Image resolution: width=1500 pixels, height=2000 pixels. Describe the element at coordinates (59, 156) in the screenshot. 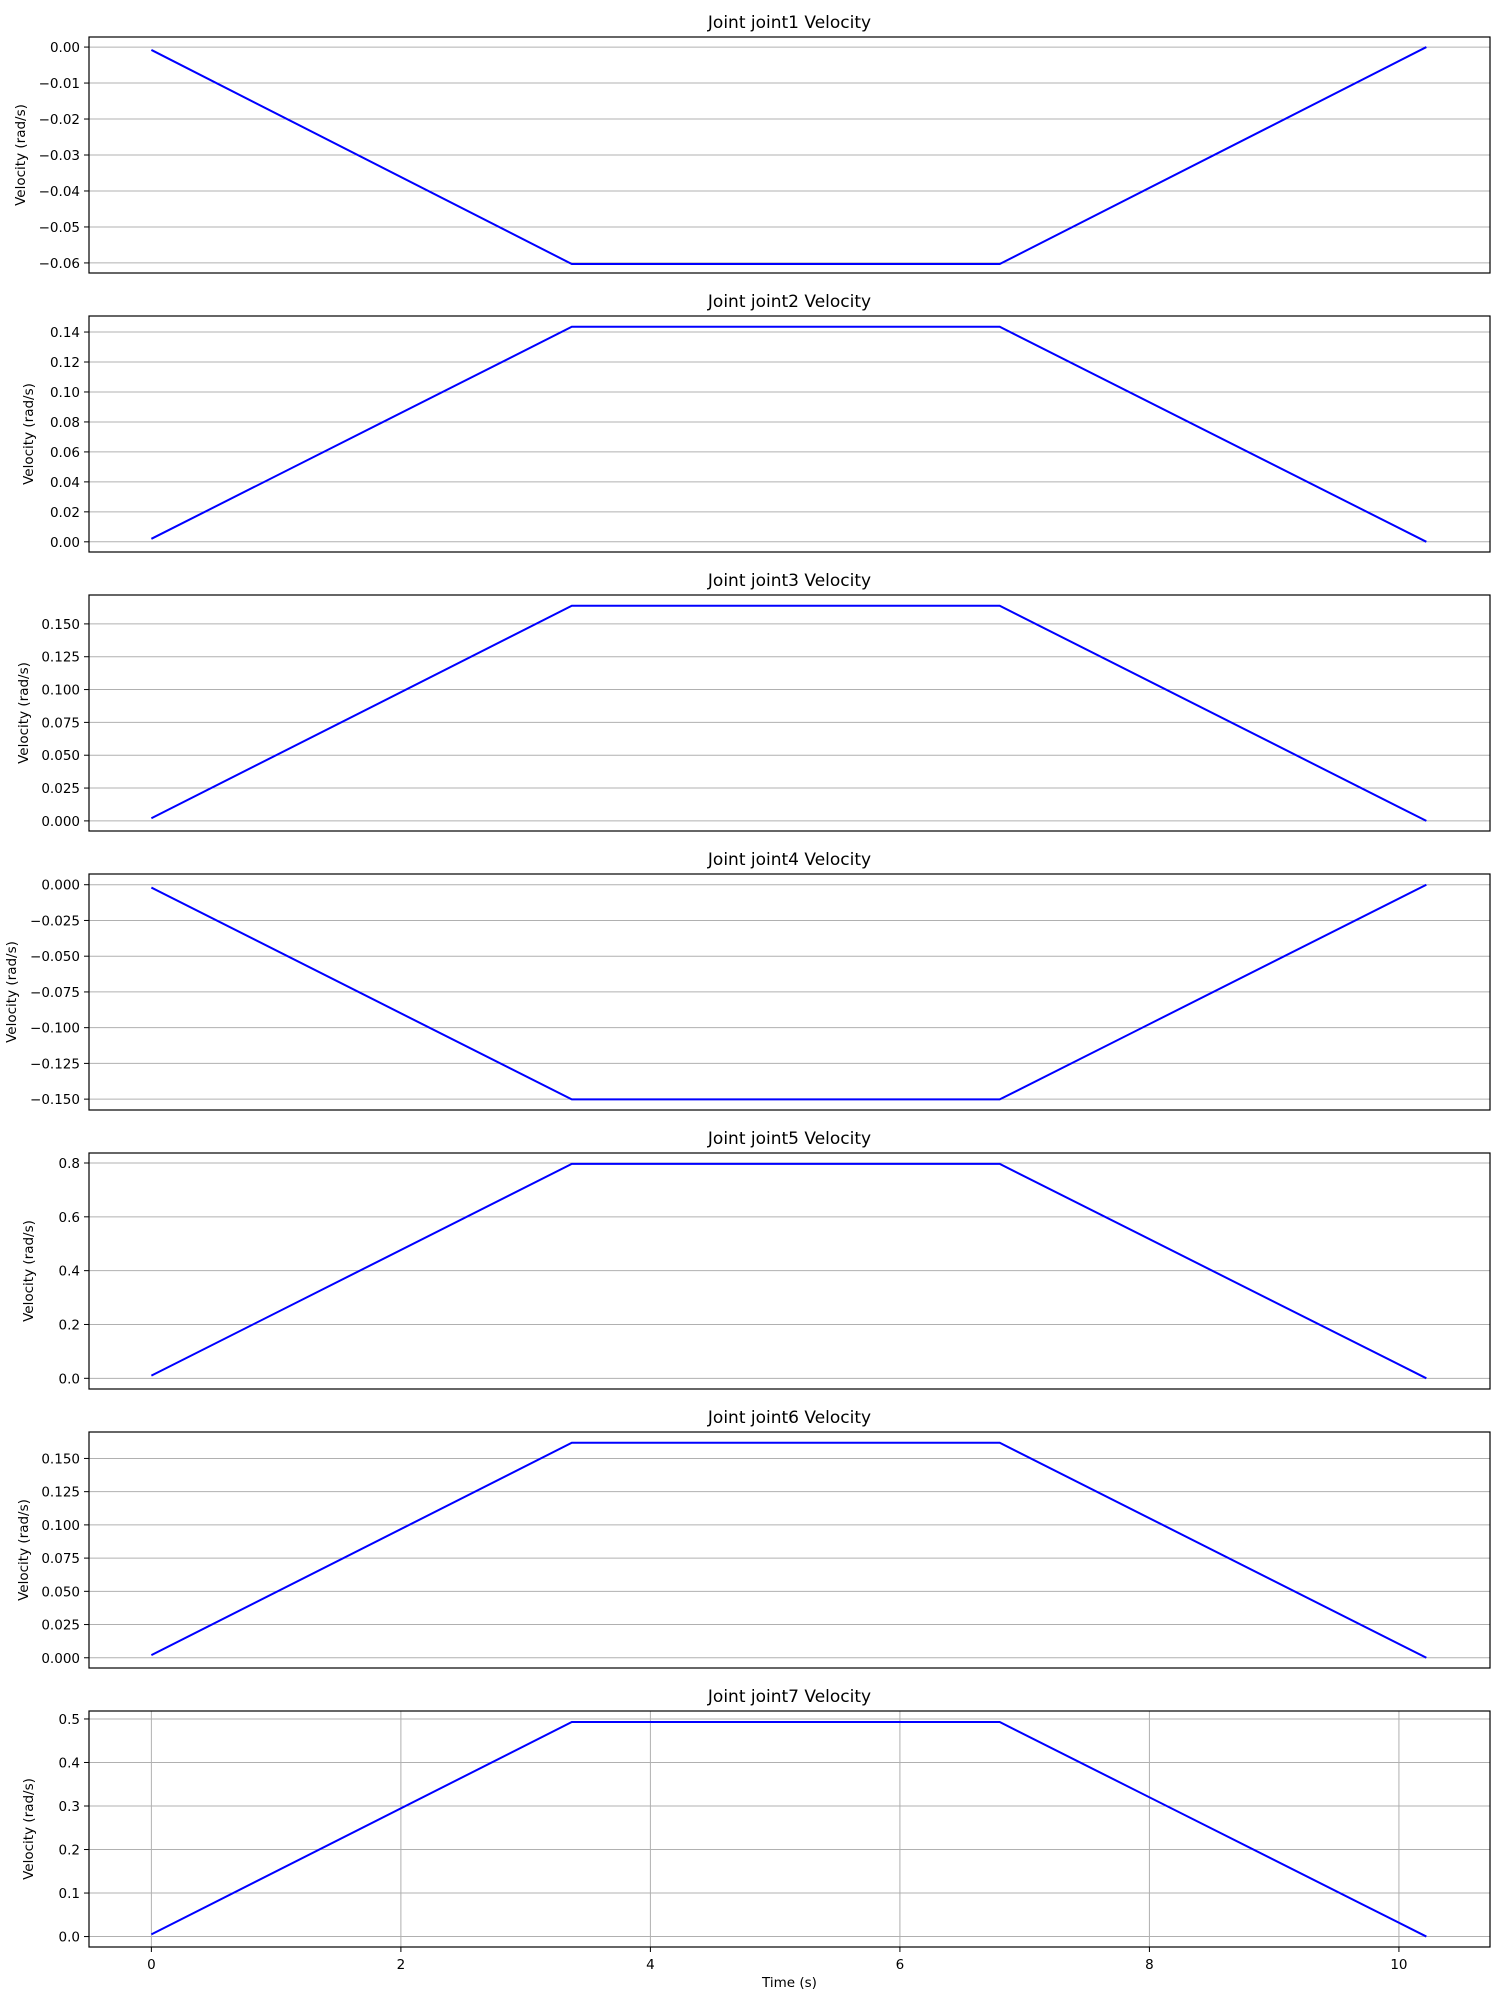

I see `y-tick-label: −0.03` at that location.